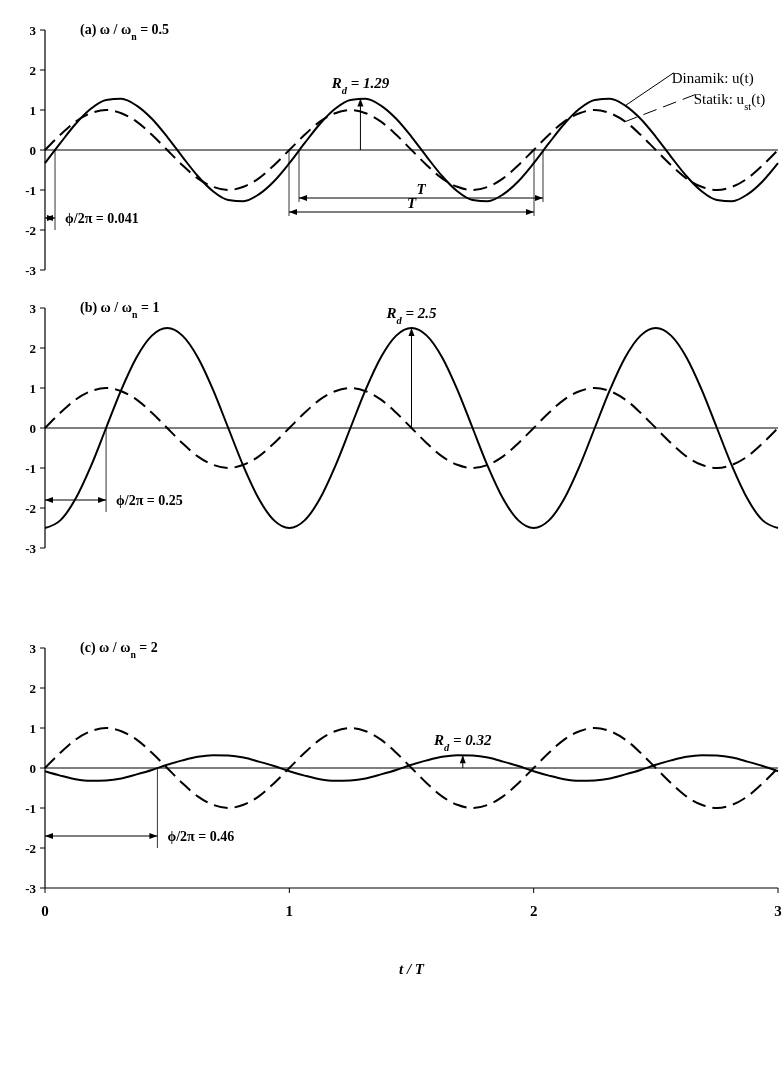 The width and height of the screenshot is (784, 1068). Describe the element at coordinates (201, 836) in the screenshot. I see `annotation: ϕ/2π = 0.46` at that location.